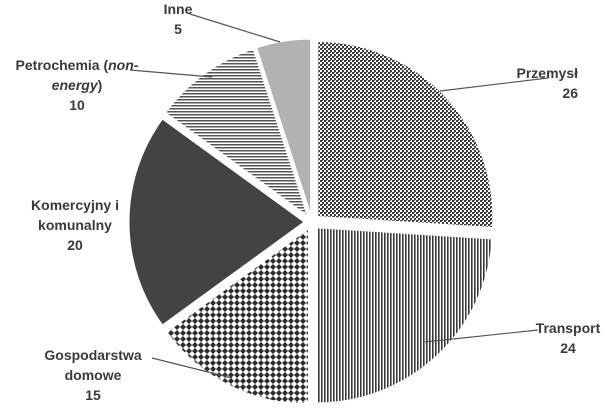 The image size is (602, 408). I want to click on data-label: Gospodarstwa domowe 15, so click(92, 375).